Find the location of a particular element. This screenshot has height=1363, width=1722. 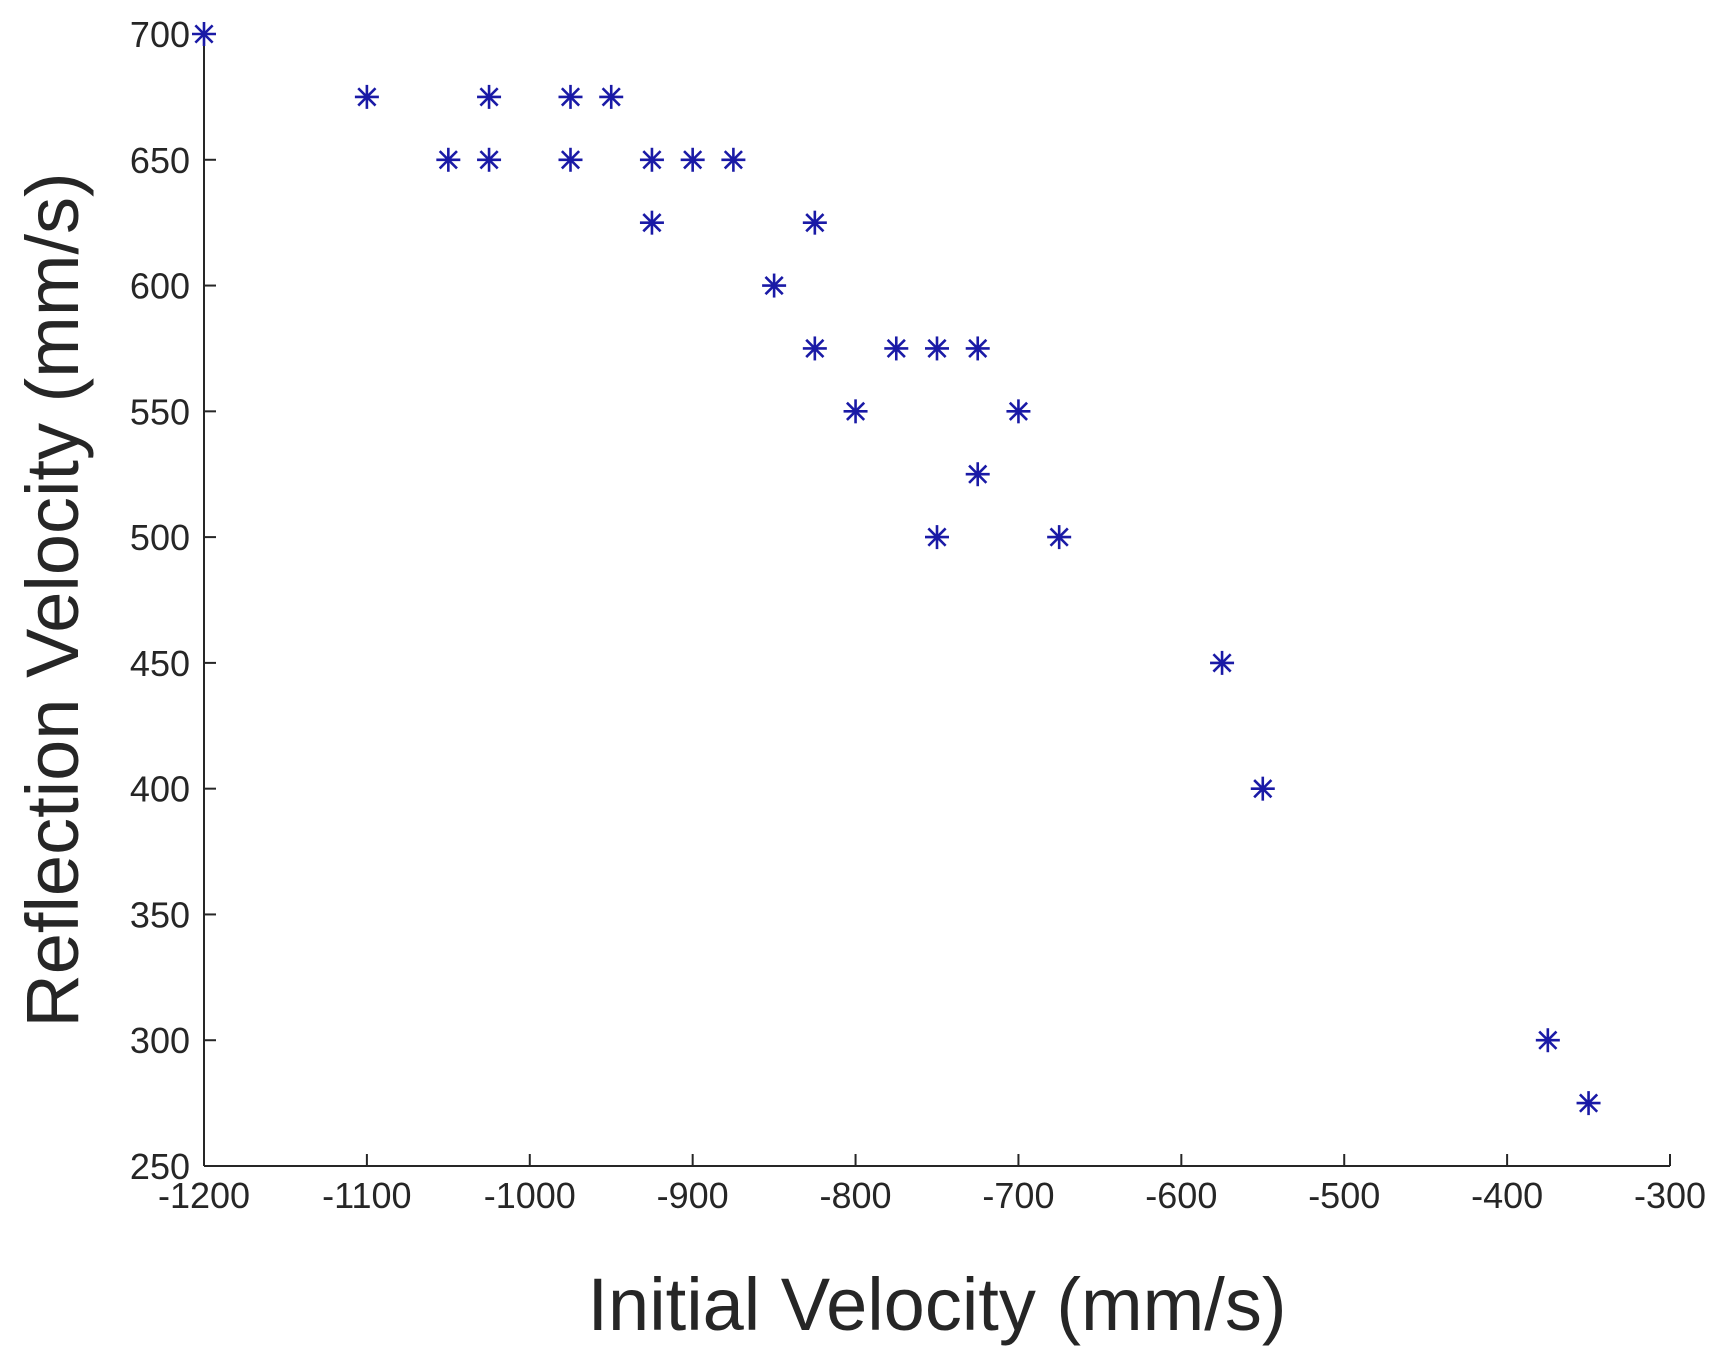

x-tick-label: -1100 is located at coordinates (366, 1195).